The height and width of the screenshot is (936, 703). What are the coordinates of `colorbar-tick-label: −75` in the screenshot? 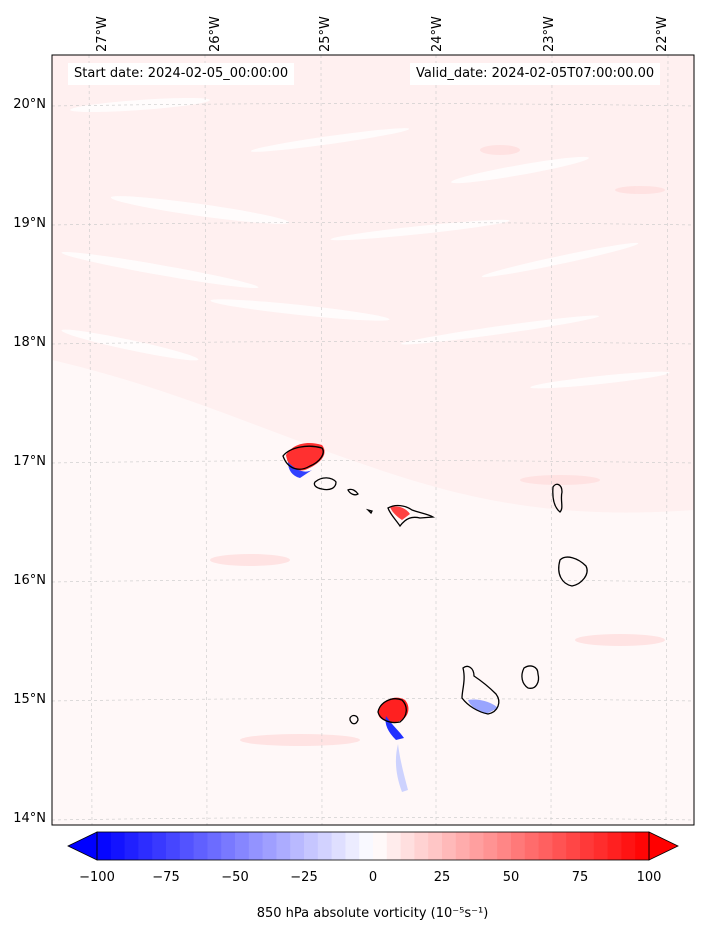 It's located at (166, 877).